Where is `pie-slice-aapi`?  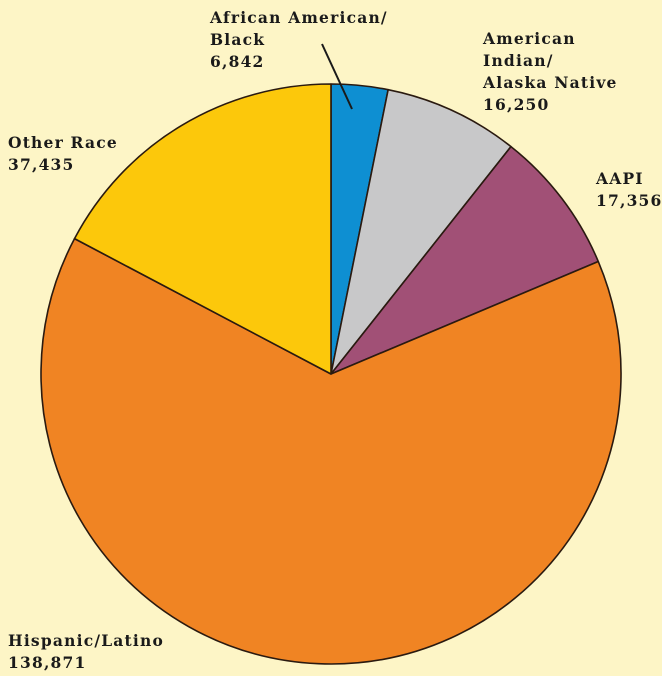 pie-slice-aapi is located at coordinates (465, 260).